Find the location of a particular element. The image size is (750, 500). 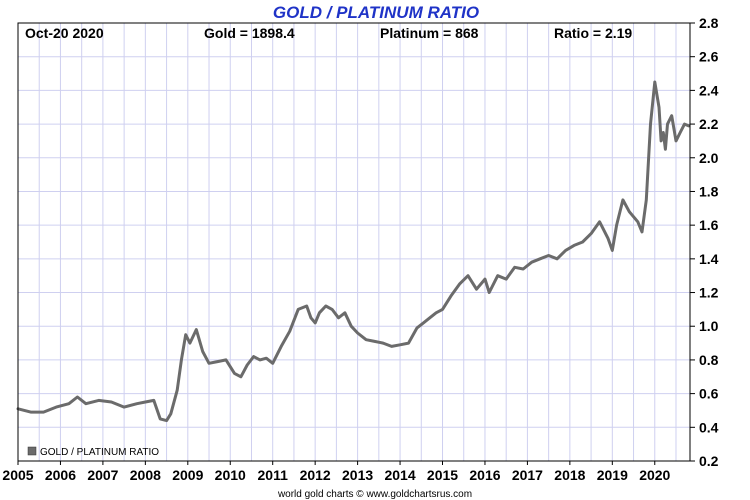

y-tick-label: 1.4 is located at coordinates (709, 259).